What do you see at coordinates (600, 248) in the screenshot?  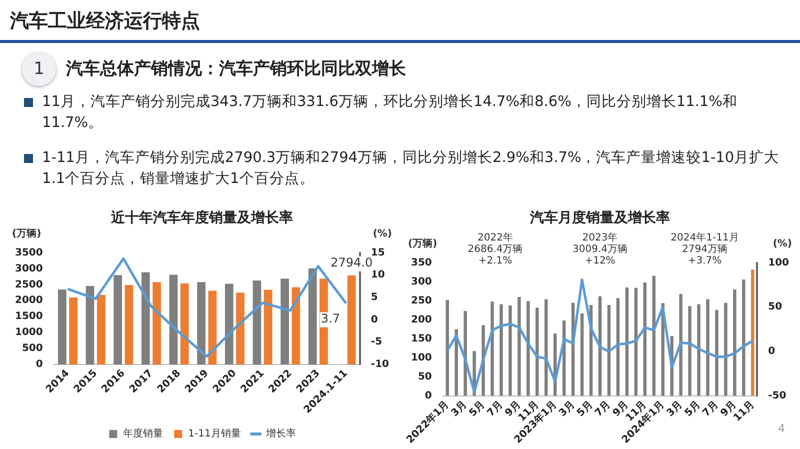 I see `annotation: 2023年 3009.4万辆 +12%` at bounding box center [600, 248].